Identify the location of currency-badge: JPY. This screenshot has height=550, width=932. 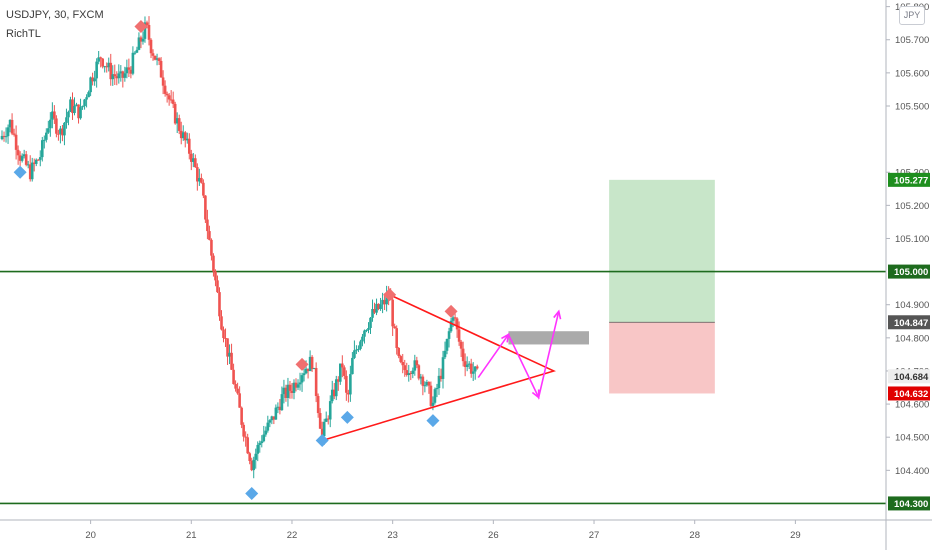
(912, 15).